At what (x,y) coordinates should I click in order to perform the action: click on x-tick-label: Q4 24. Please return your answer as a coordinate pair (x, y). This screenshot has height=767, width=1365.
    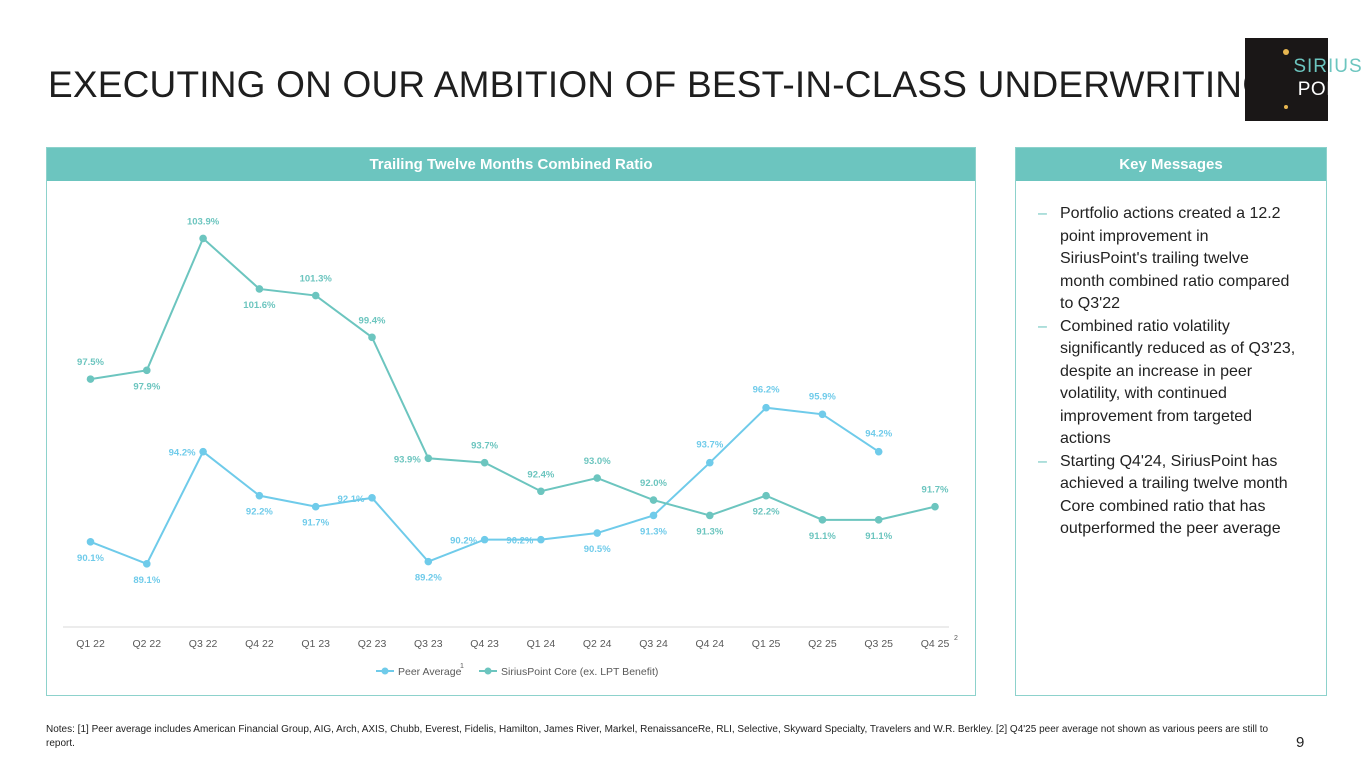
    Looking at the image, I should click on (709, 644).